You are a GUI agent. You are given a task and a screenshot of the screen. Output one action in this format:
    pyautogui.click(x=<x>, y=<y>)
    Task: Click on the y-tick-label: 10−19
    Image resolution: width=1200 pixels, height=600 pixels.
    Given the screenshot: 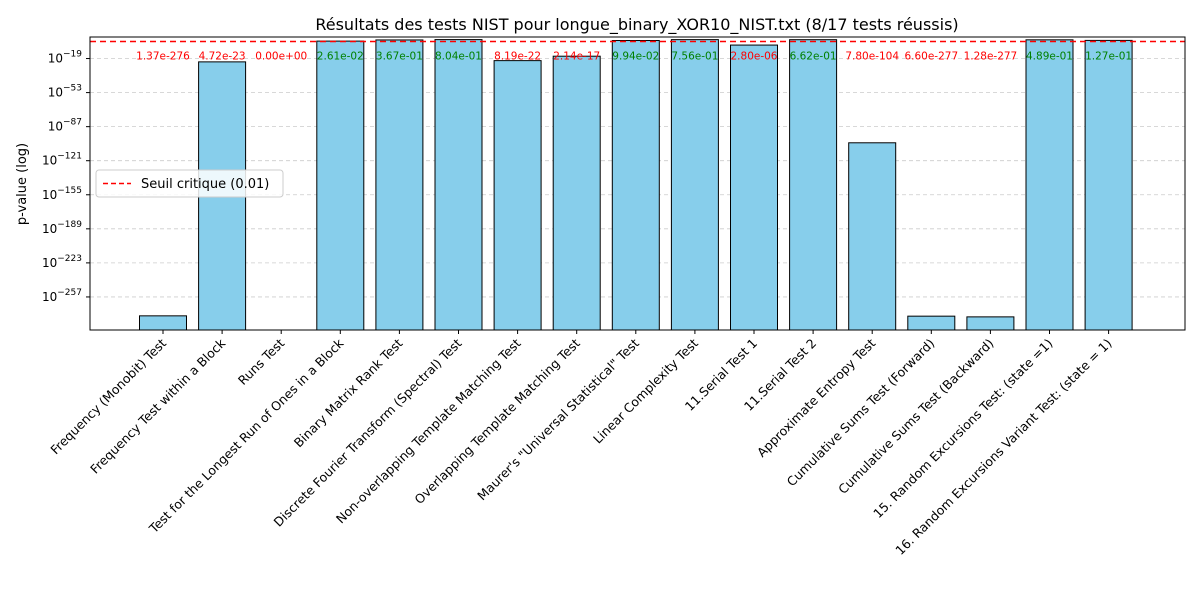 What is the action you would take?
    pyautogui.click(x=65, y=58)
    